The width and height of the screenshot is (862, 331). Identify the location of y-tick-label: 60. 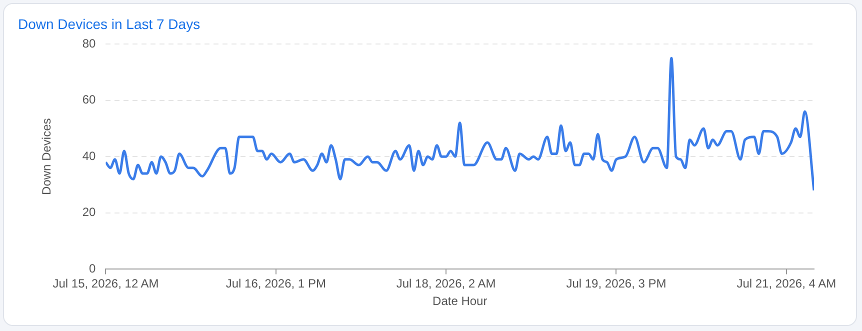
(89, 99).